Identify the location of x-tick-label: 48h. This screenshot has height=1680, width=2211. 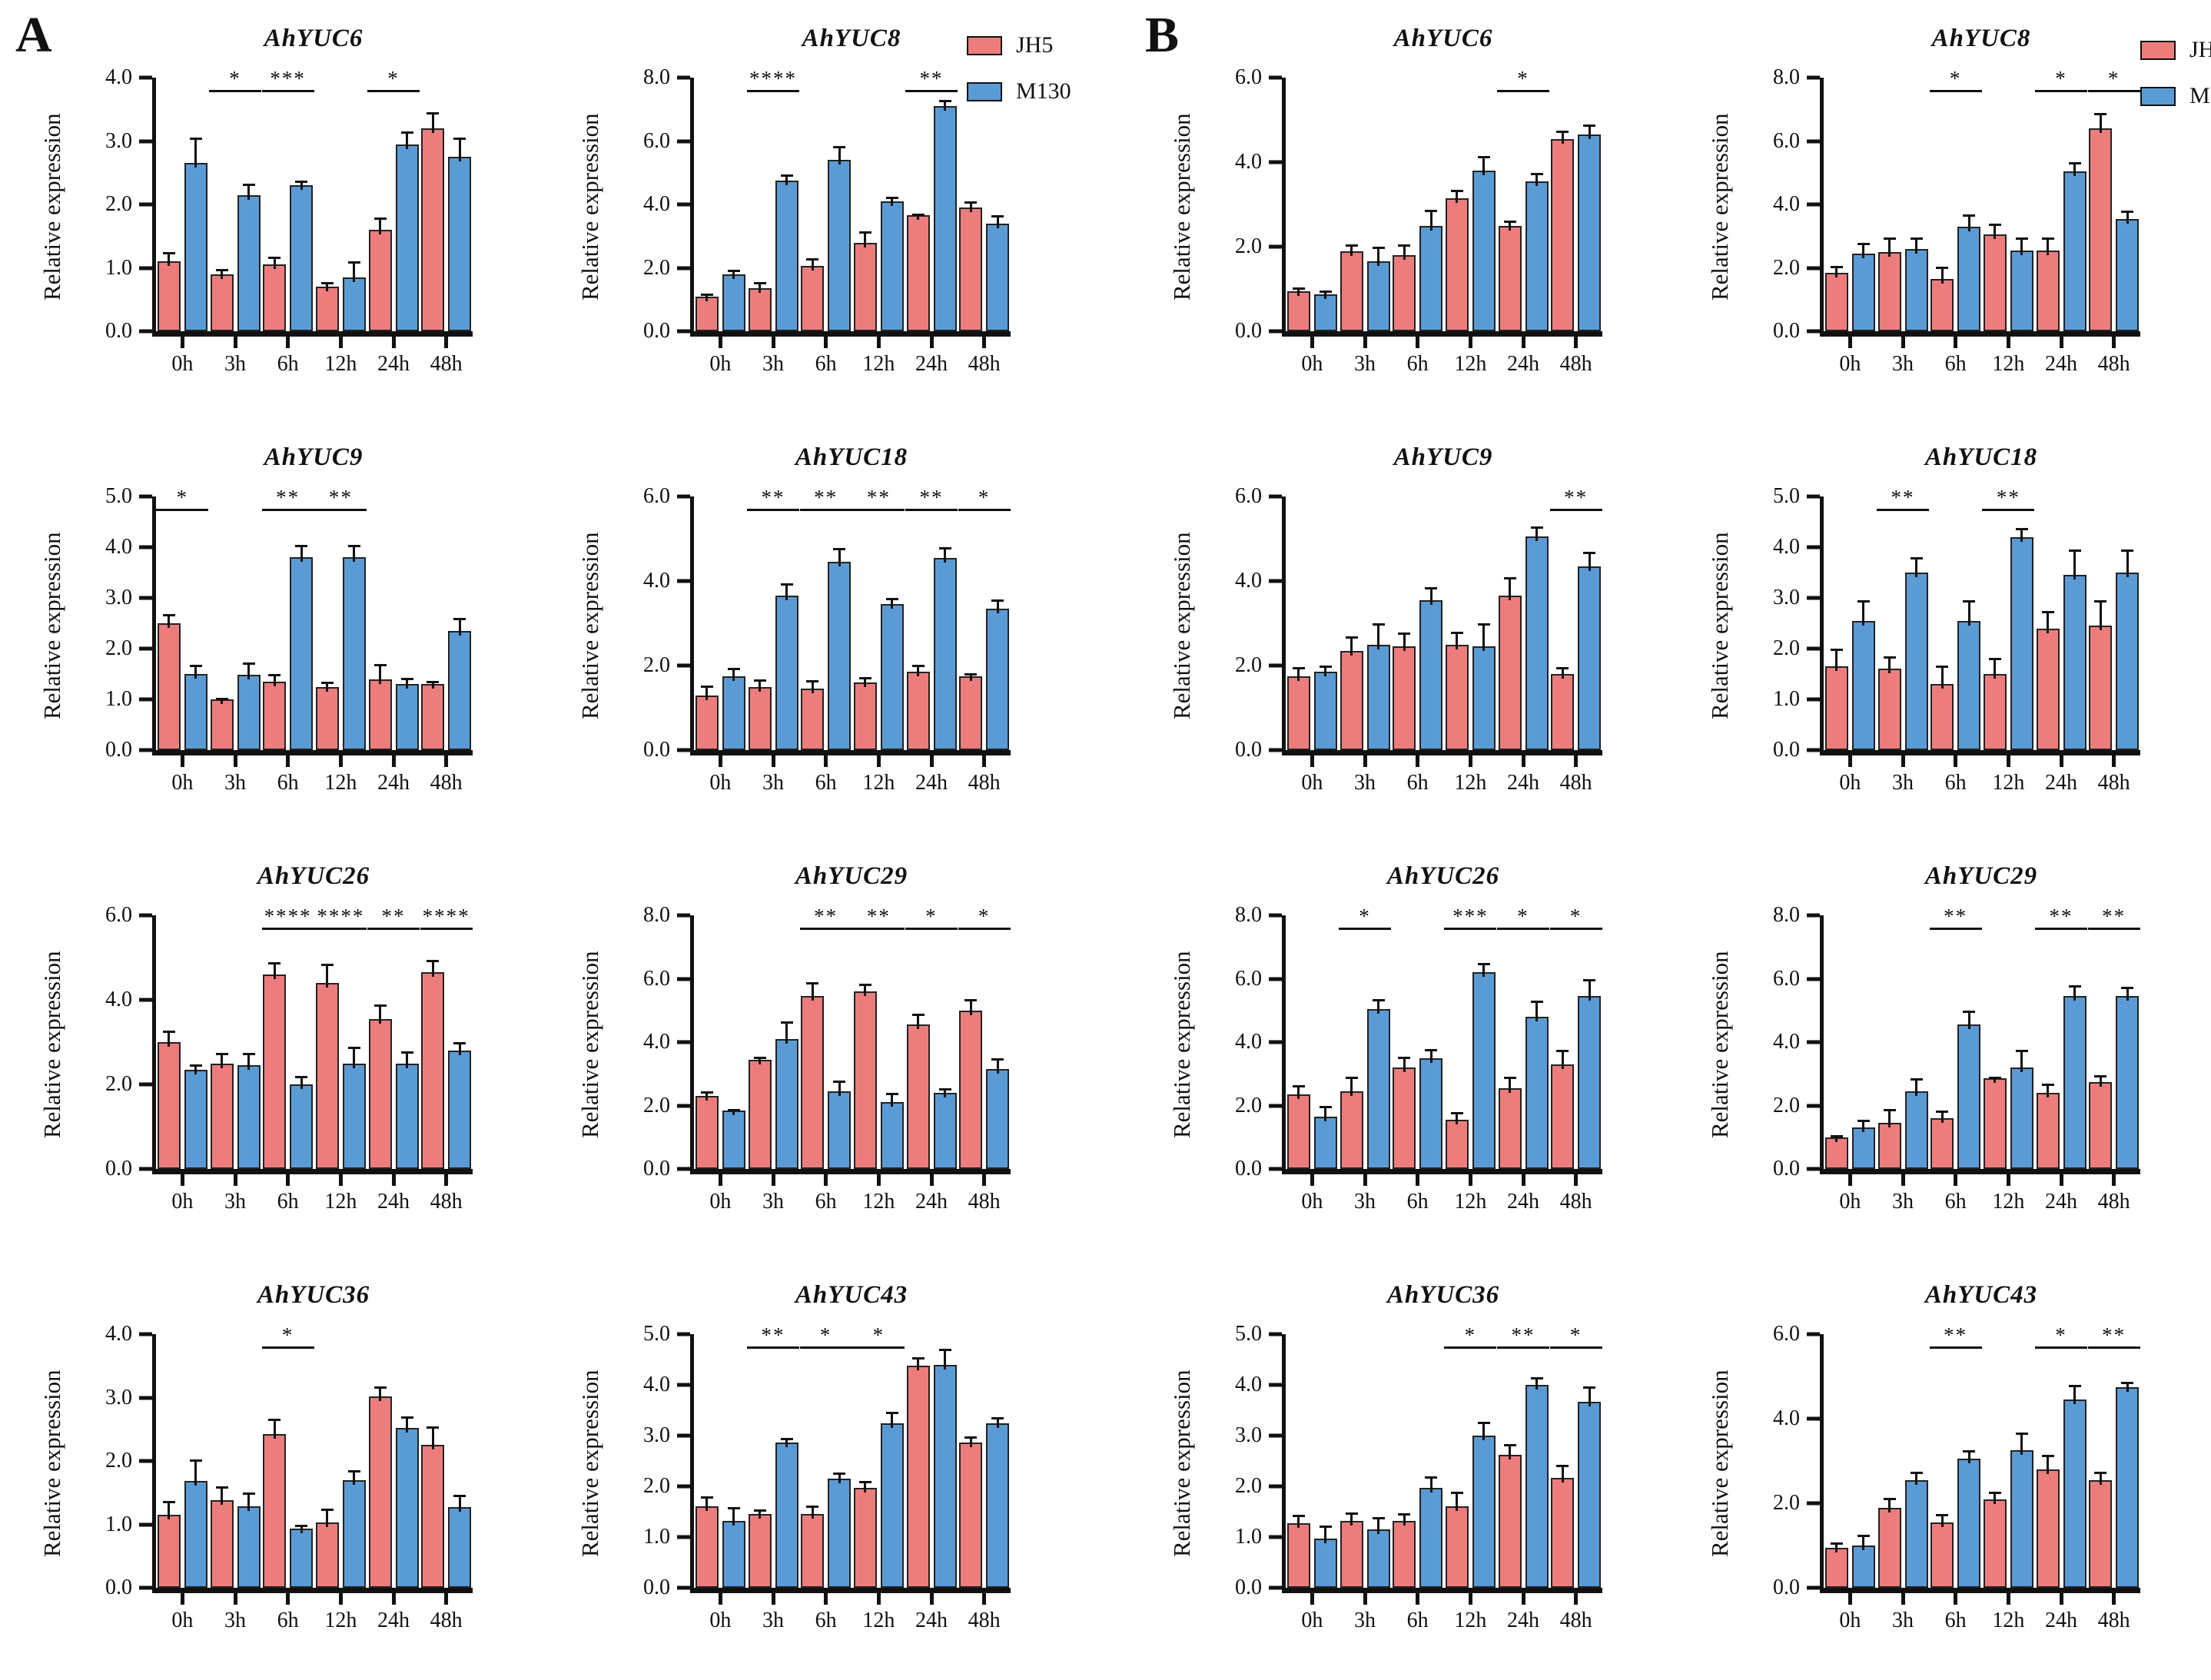
(446, 783).